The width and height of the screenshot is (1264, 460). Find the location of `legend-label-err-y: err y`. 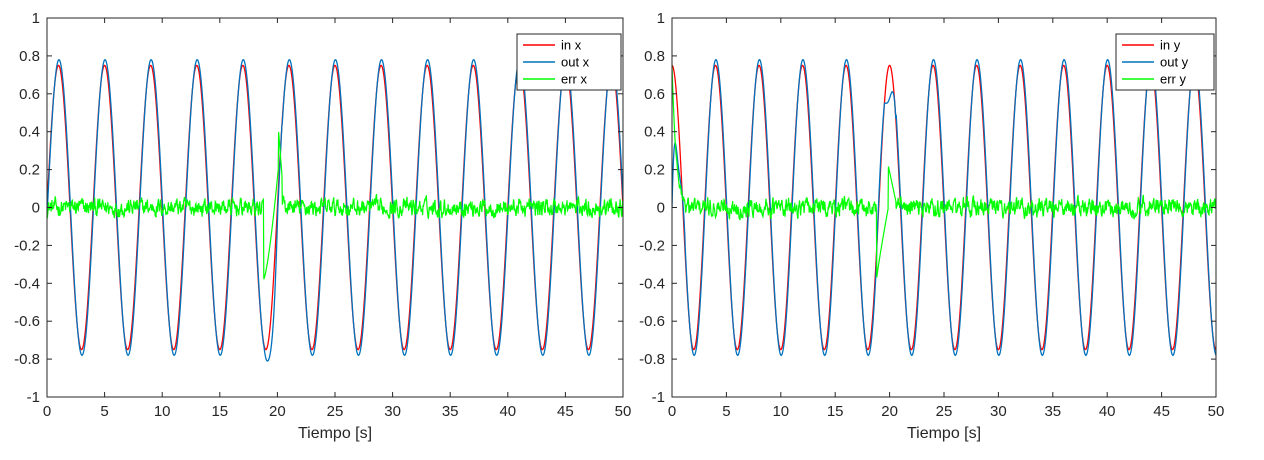

legend-label-err-y: err y is located at coordinates (1173, 79).